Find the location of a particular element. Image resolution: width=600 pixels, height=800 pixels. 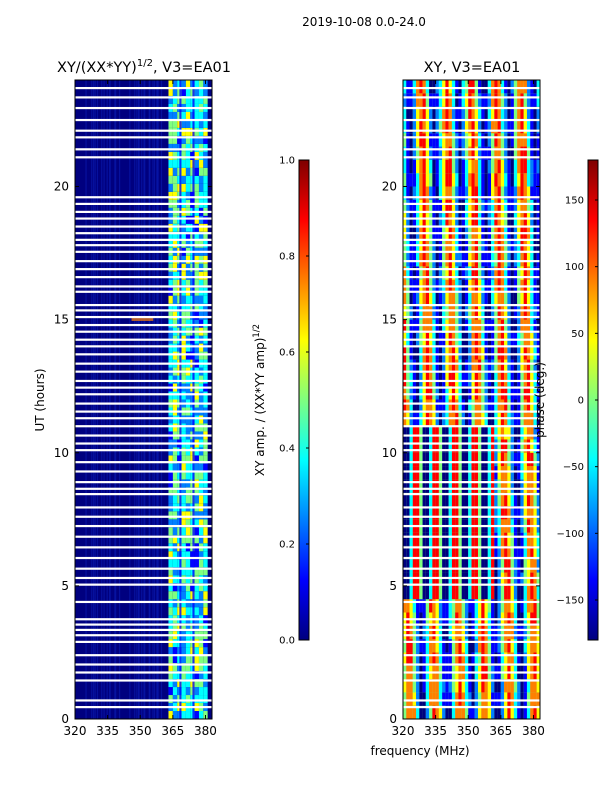

amplitude-colorbar-ticks: 0.00.20.40.60.81.0 is located at coordinates (294, 401).